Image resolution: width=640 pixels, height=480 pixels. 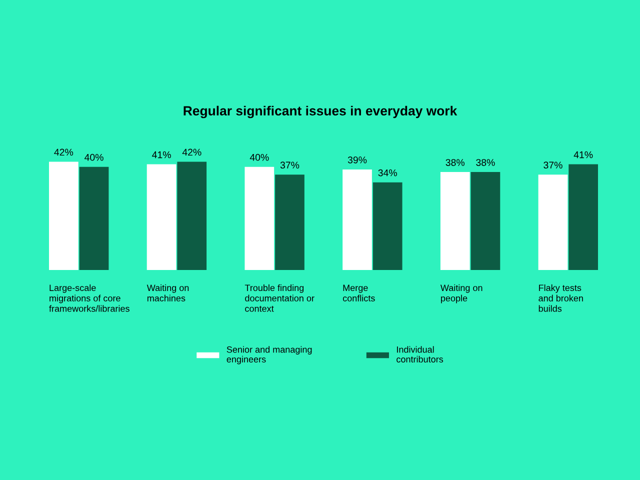 I want to click on x-tick-label: Large-scale migrations of core frameworks/libraries, so click(x=89, y=298).